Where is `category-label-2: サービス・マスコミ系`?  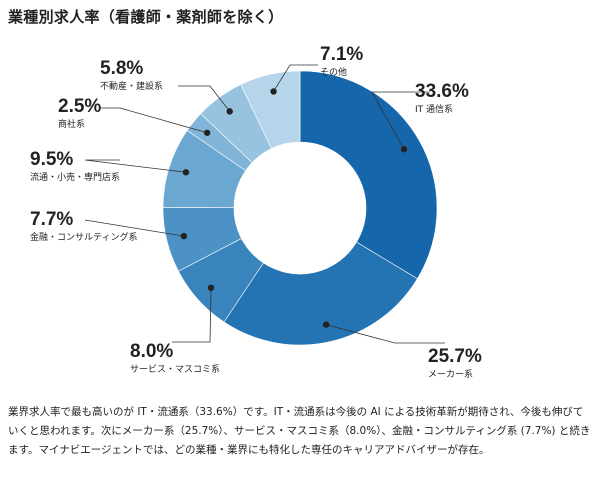
category-label-2: サービス・マスコミ系 is located at coordinates (175, 369).